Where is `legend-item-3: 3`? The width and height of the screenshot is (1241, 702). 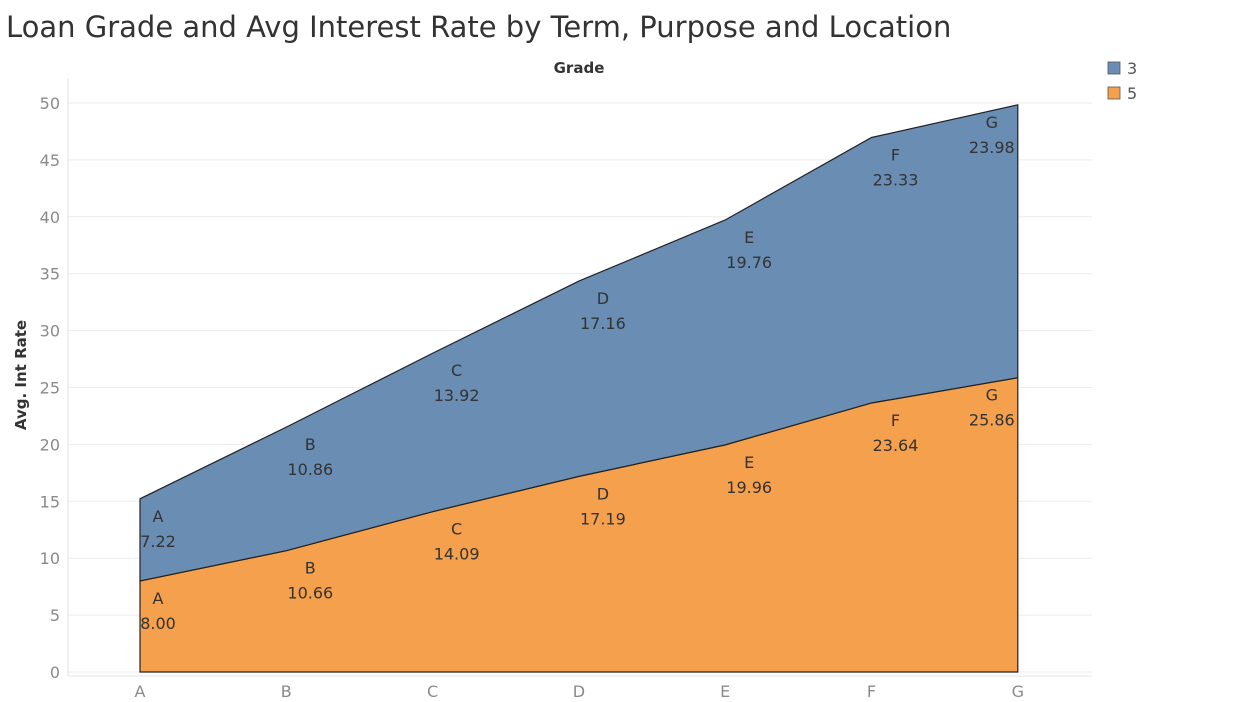 legend-item-3: 3 is located at coordinates (1122, 68).